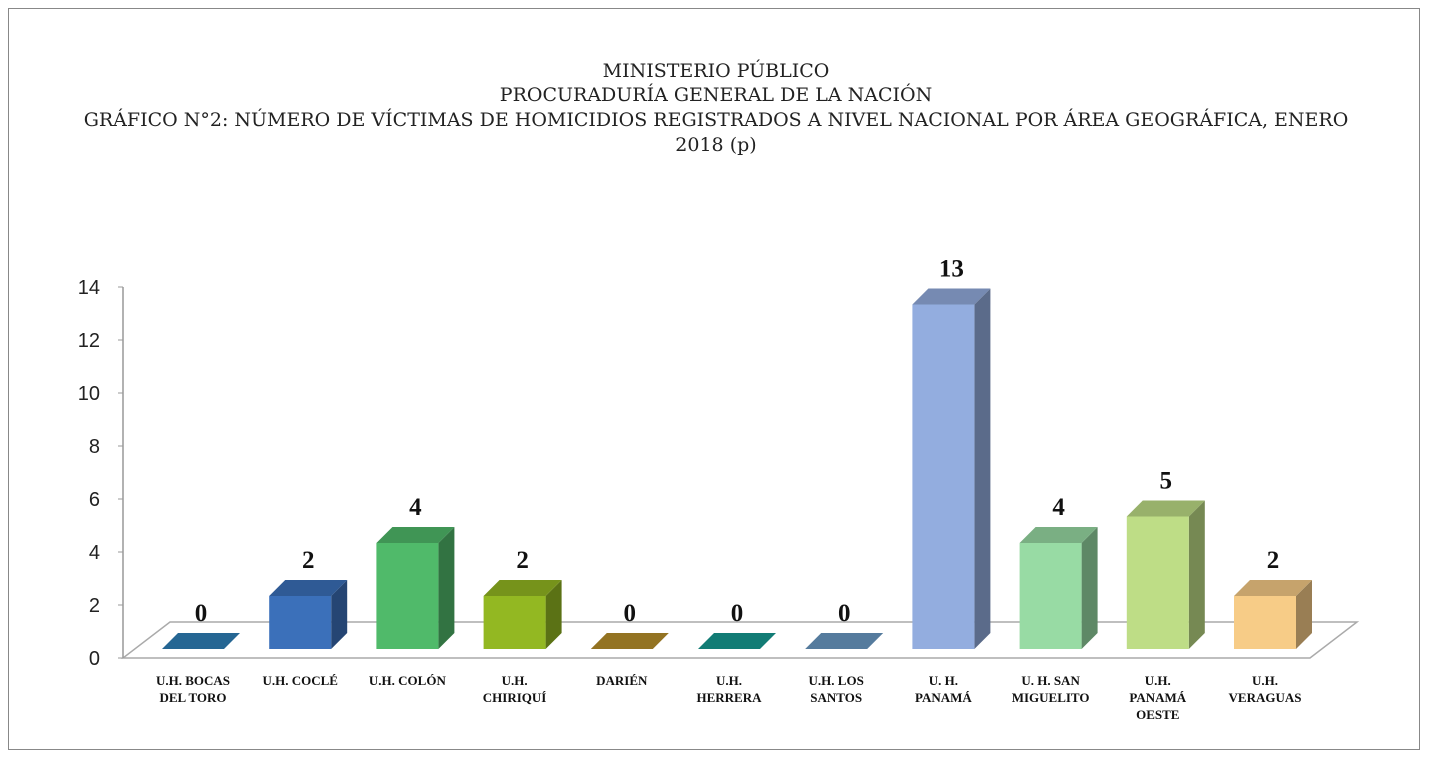 The width and height of the screenshot is (1432, 760). What do you see at coordinates (1265, 689) in the screenshot?
I see `x-tick-label: U.H. VERAGUAS` at bounding box center [1265, 689].